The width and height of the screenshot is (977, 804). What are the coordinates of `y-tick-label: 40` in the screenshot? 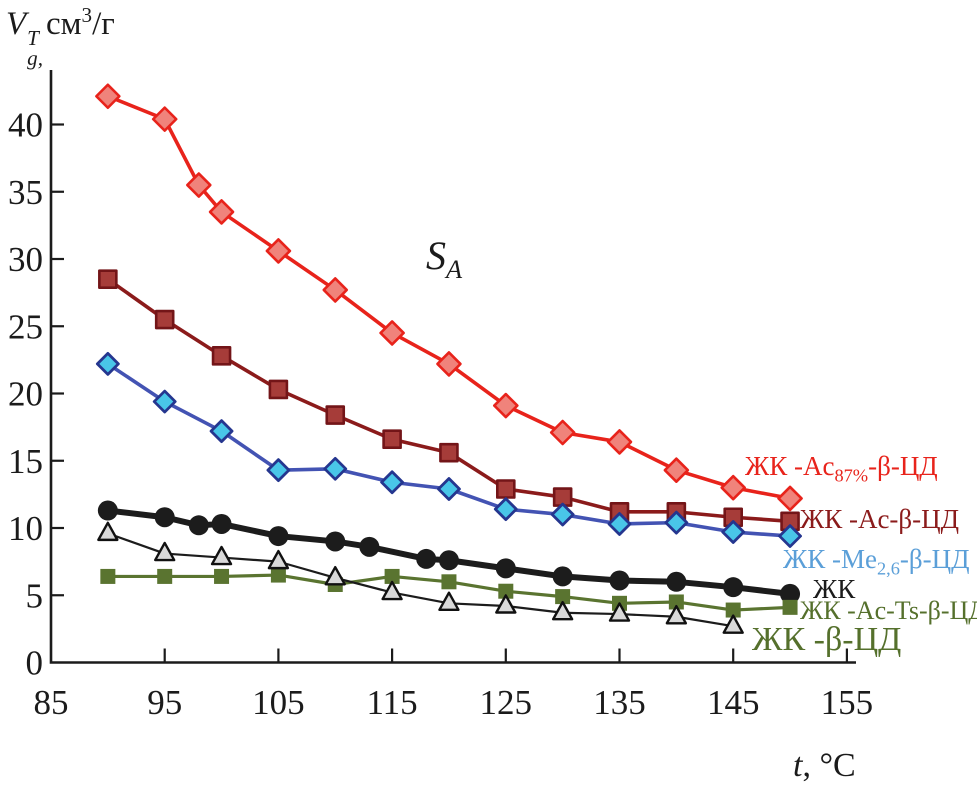 It's located at (25, 125).